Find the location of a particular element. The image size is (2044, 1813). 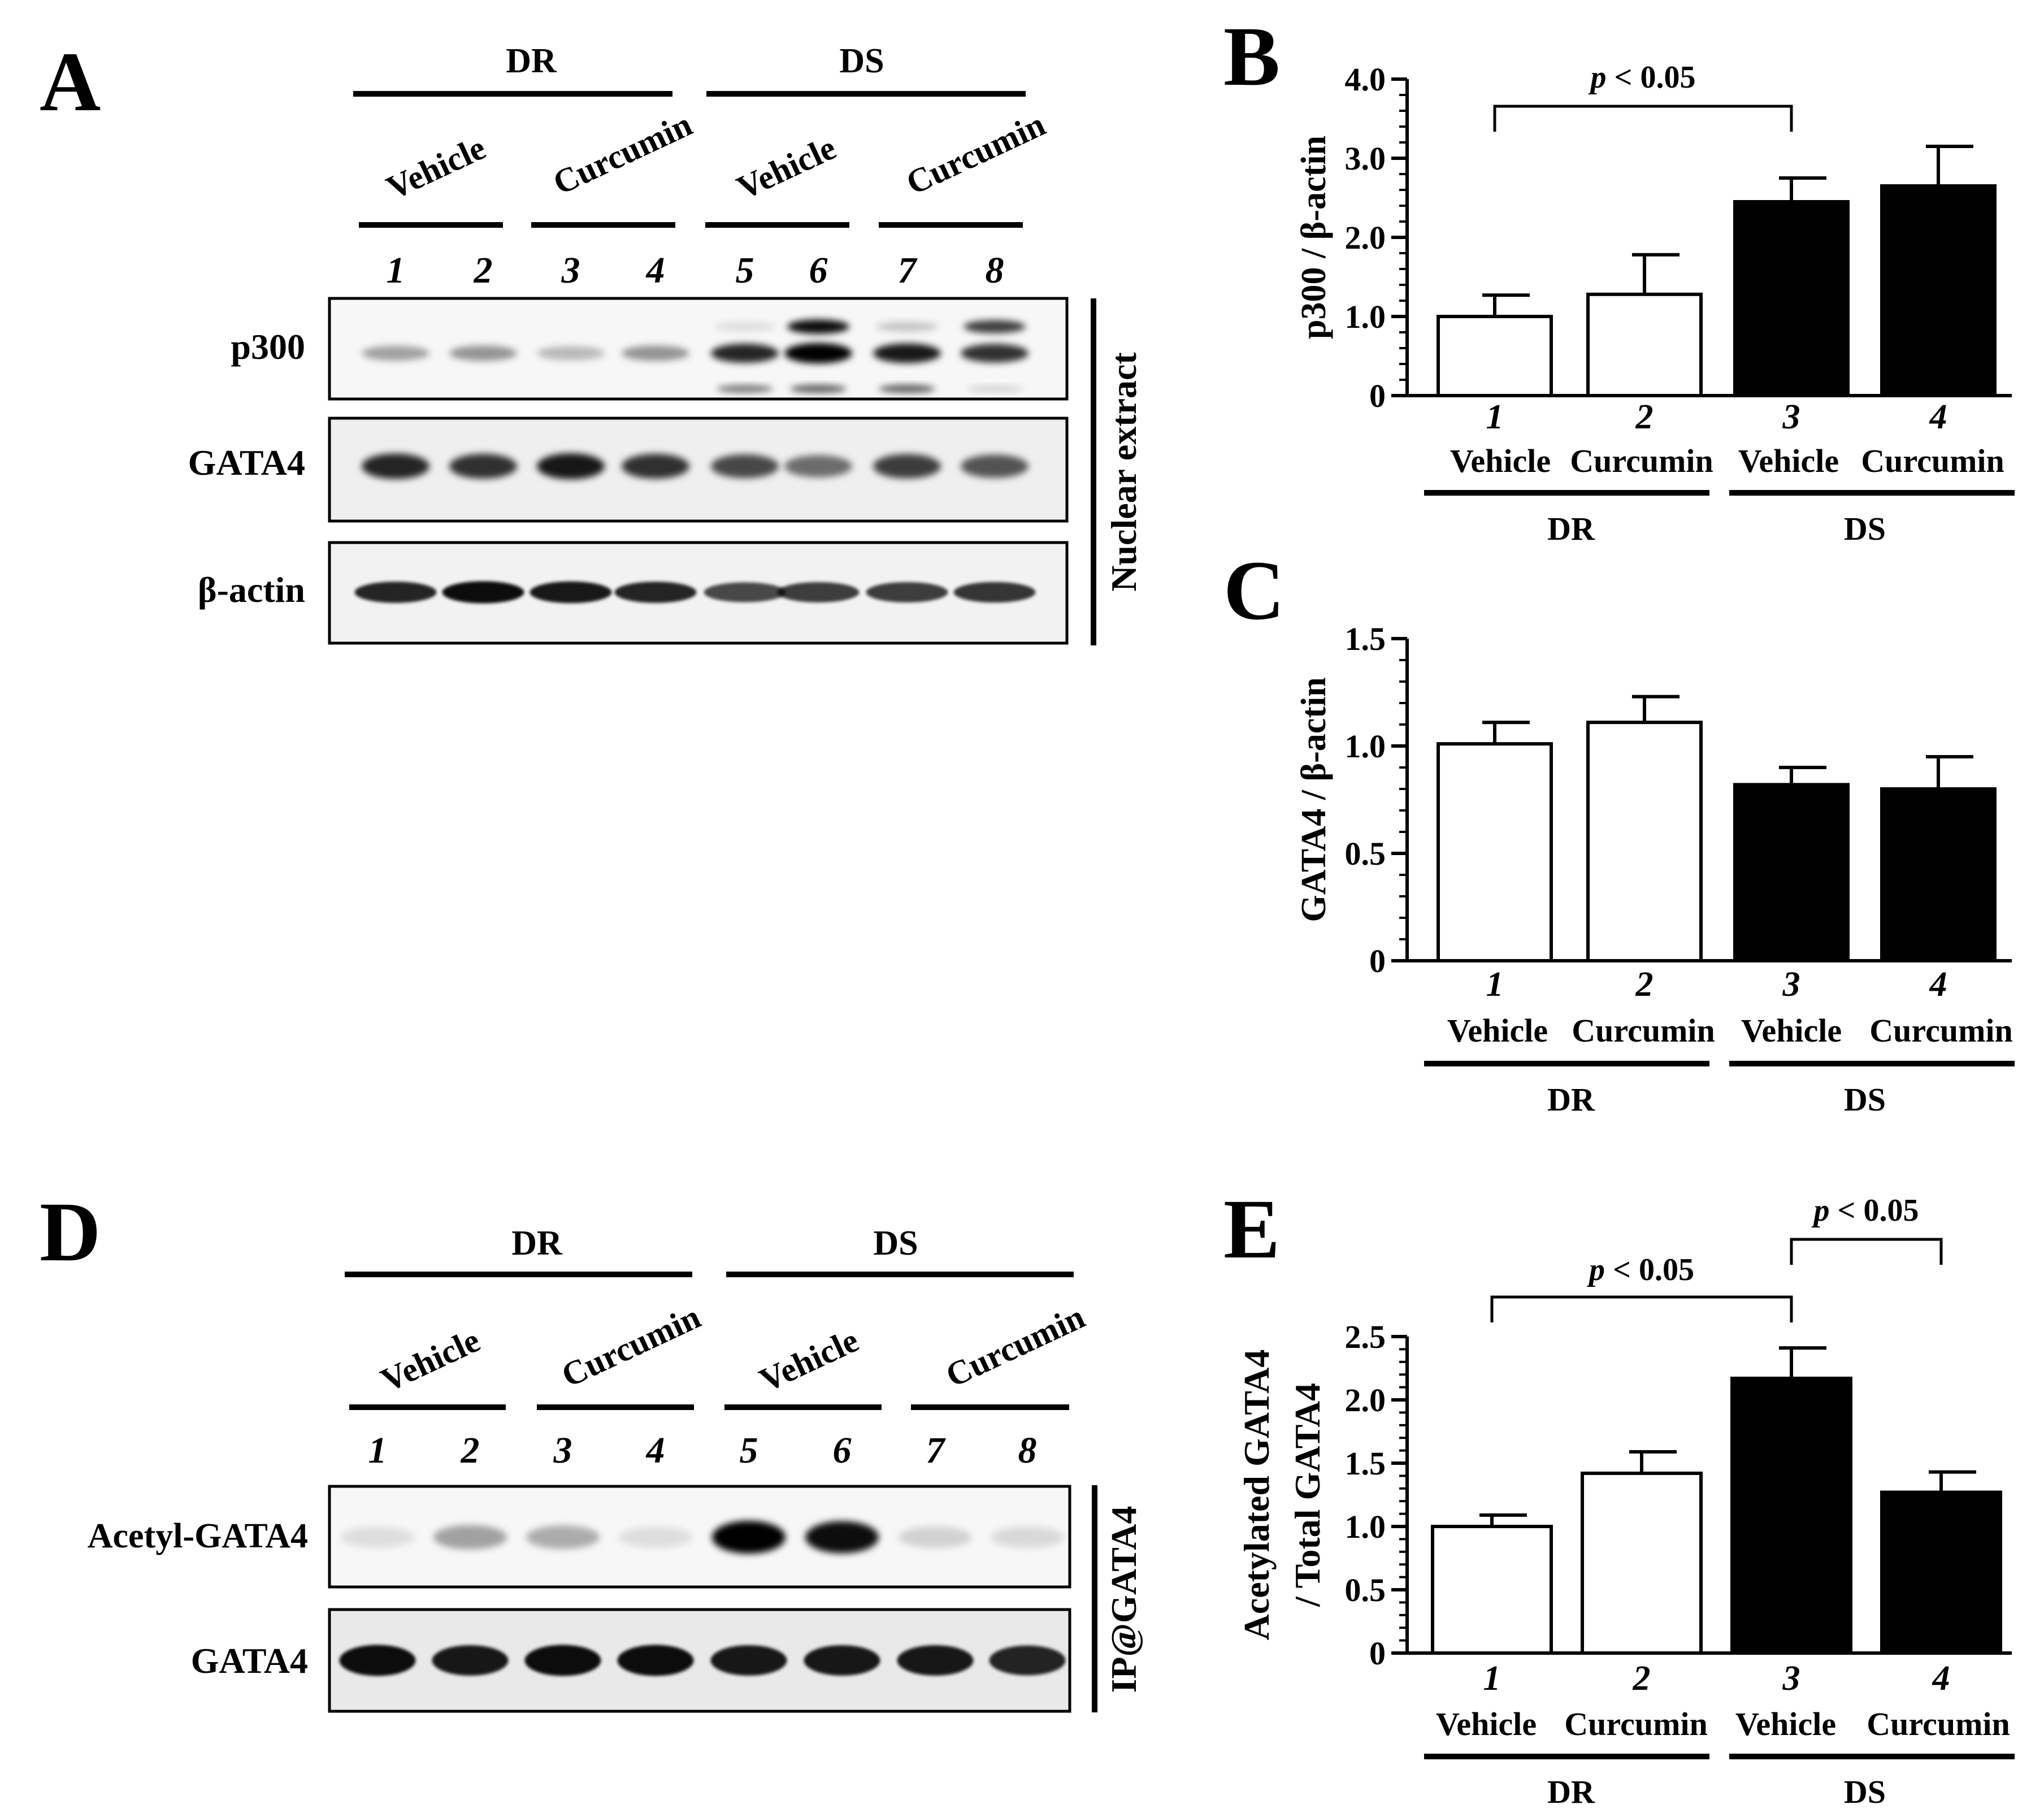

significance-label: p < 0.05 is located at coordinates (1643, 77).